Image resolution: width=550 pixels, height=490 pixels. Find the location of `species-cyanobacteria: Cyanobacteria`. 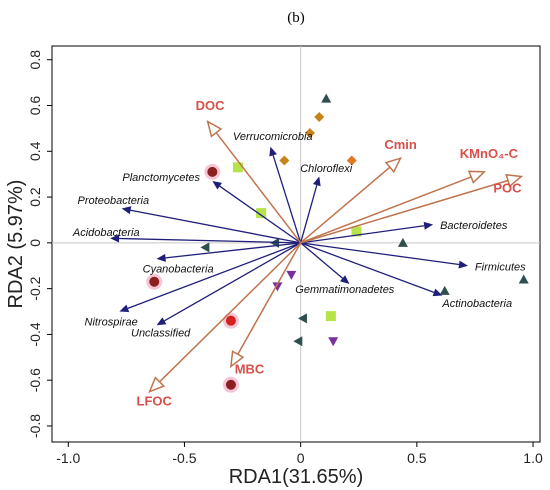

species-cyanobacteria: Cyanobacteria is located at coordinates (222, 259).